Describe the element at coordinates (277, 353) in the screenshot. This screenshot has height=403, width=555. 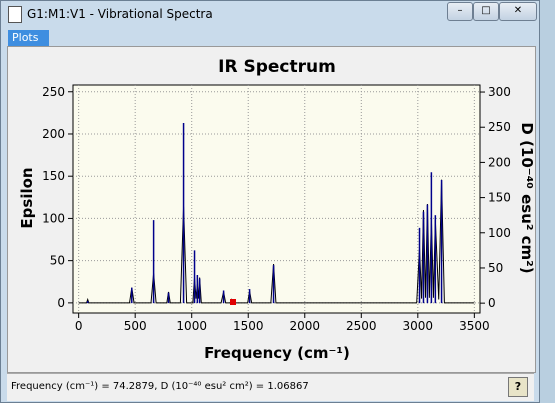
I see `x-axis-label: Frequency (cm⁻¹)` at that location.